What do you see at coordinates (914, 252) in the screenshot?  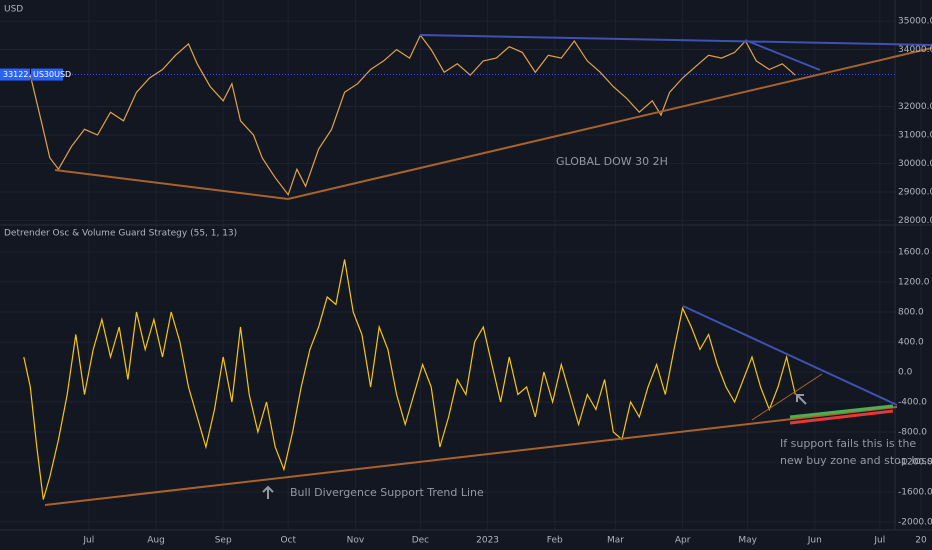 I see `y-tick-label: 1600.0` at bounding box center [914, 252].